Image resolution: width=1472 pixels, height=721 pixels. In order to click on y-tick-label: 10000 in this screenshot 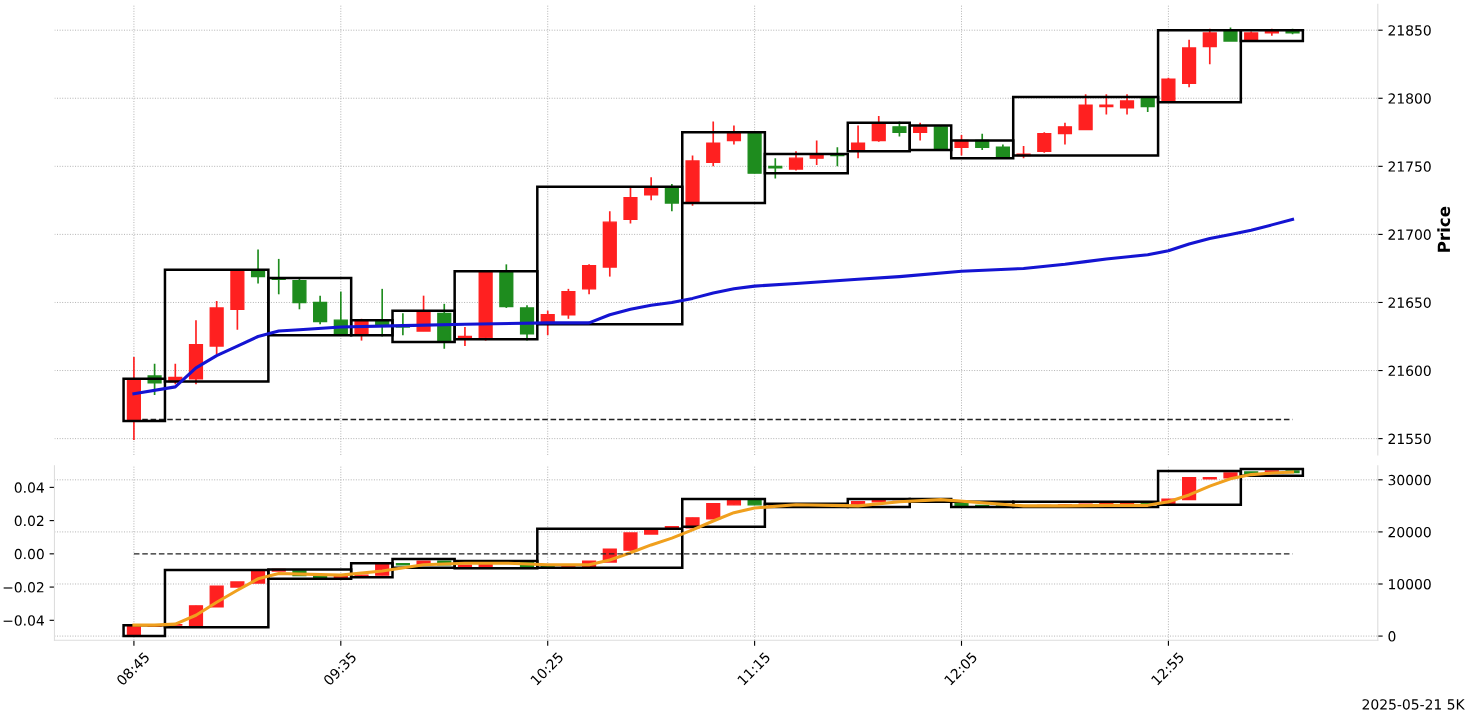, I will do `click(1410, 584)`.